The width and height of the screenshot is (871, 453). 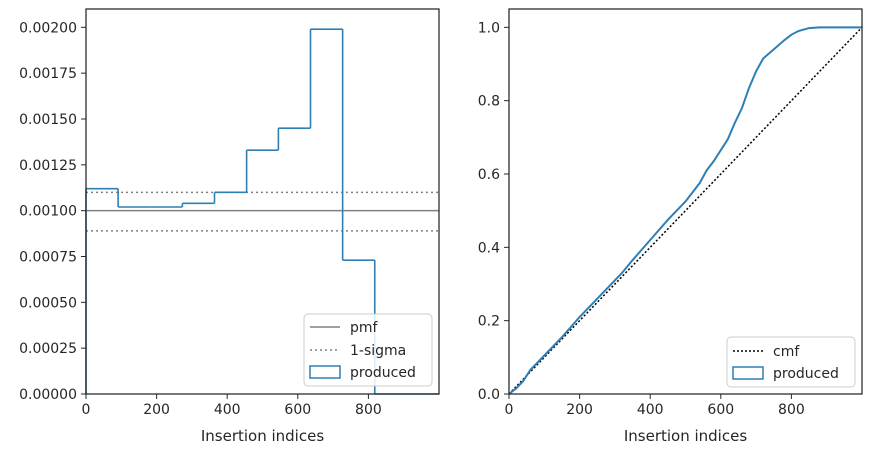 What do you see at coordinates (48, 349) in the screenshot?
I see `y-tick-label: 0.00025` at bounding box center [48, 349].